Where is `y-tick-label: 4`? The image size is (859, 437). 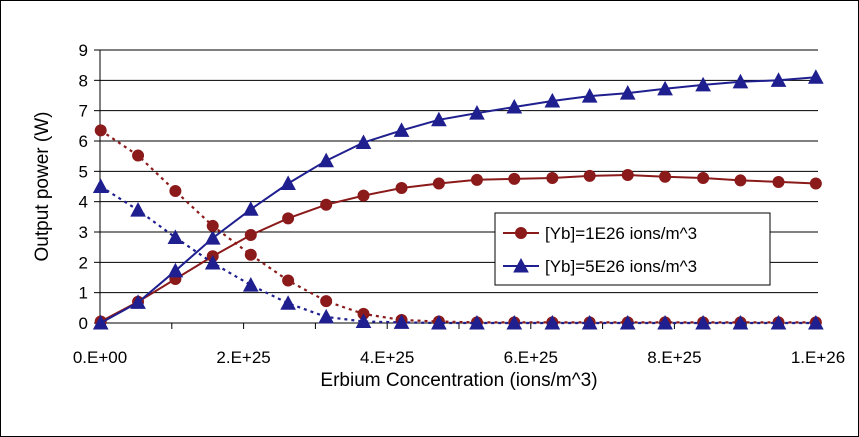
y-tick-label: 4 is located at coordinates (83, 202).